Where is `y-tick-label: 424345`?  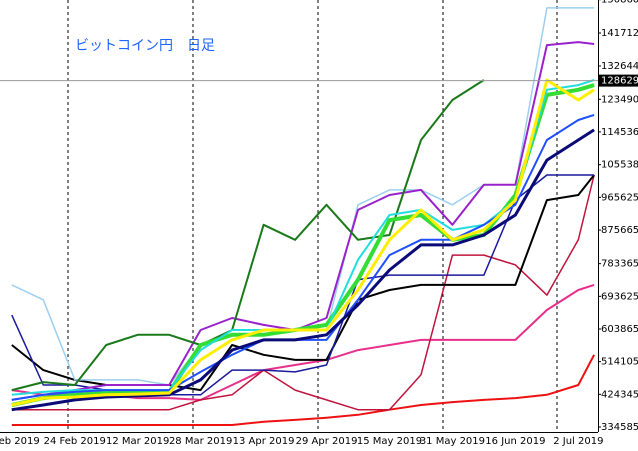 y-tick-label: 424345 is located at coordinates (619, 394).